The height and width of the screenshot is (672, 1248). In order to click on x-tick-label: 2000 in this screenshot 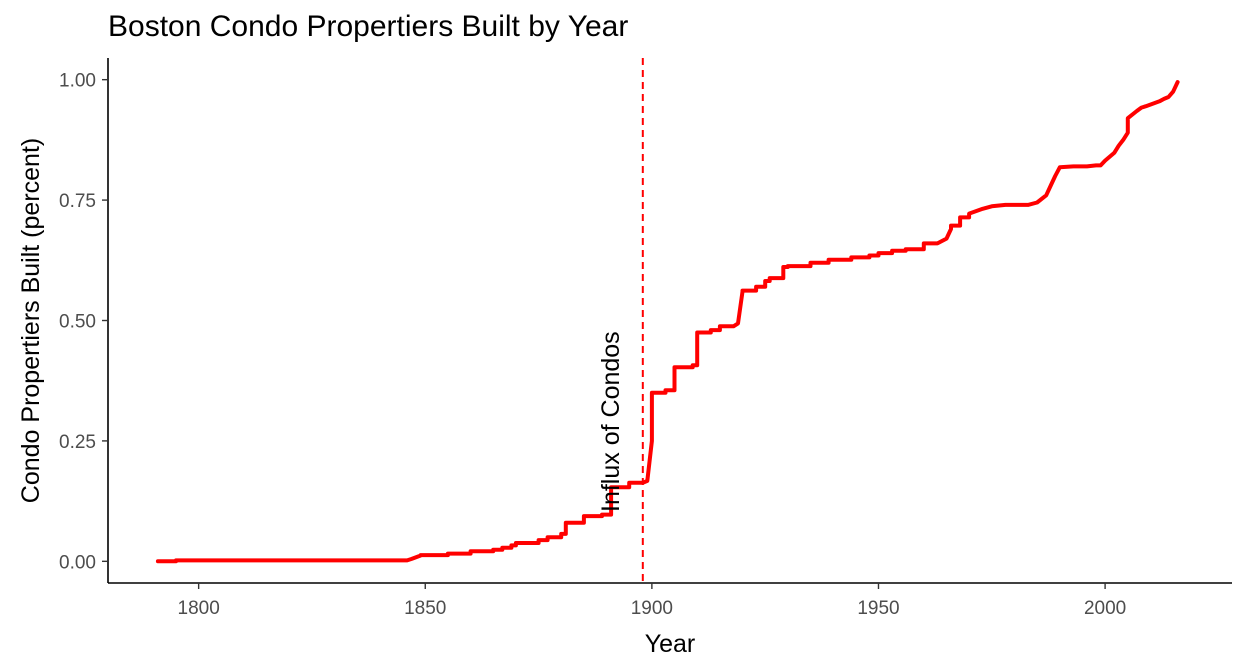, I will do `click(1105, 608)`.